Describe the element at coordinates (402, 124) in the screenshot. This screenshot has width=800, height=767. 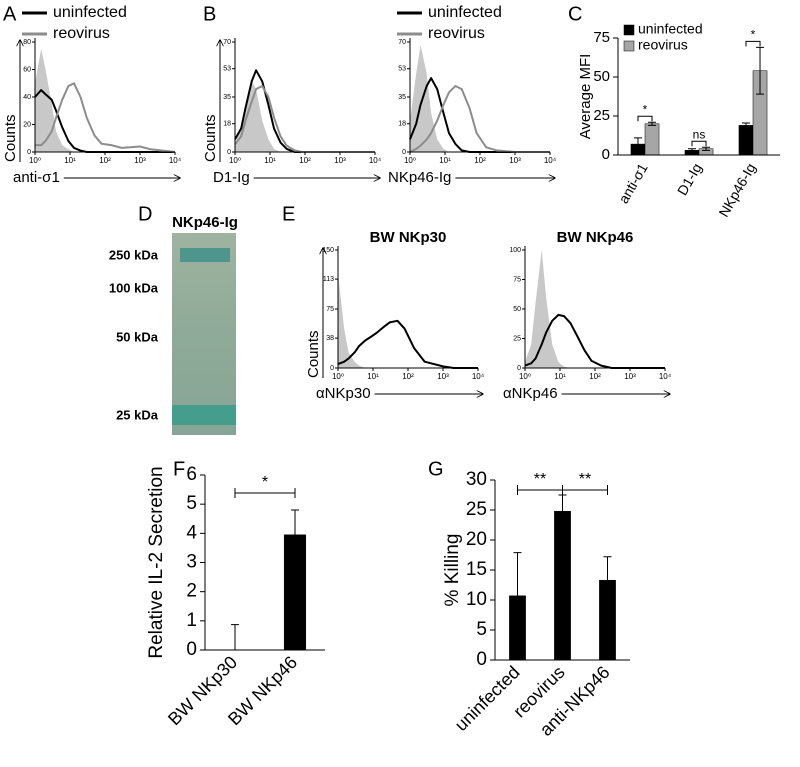
I see `y-tick-label: 18` at that location.